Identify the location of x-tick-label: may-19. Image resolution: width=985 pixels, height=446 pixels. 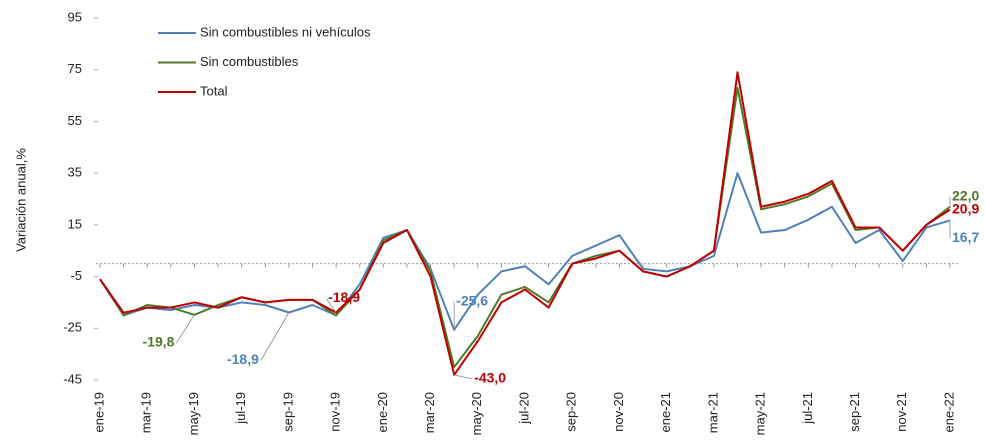
(193, 413).